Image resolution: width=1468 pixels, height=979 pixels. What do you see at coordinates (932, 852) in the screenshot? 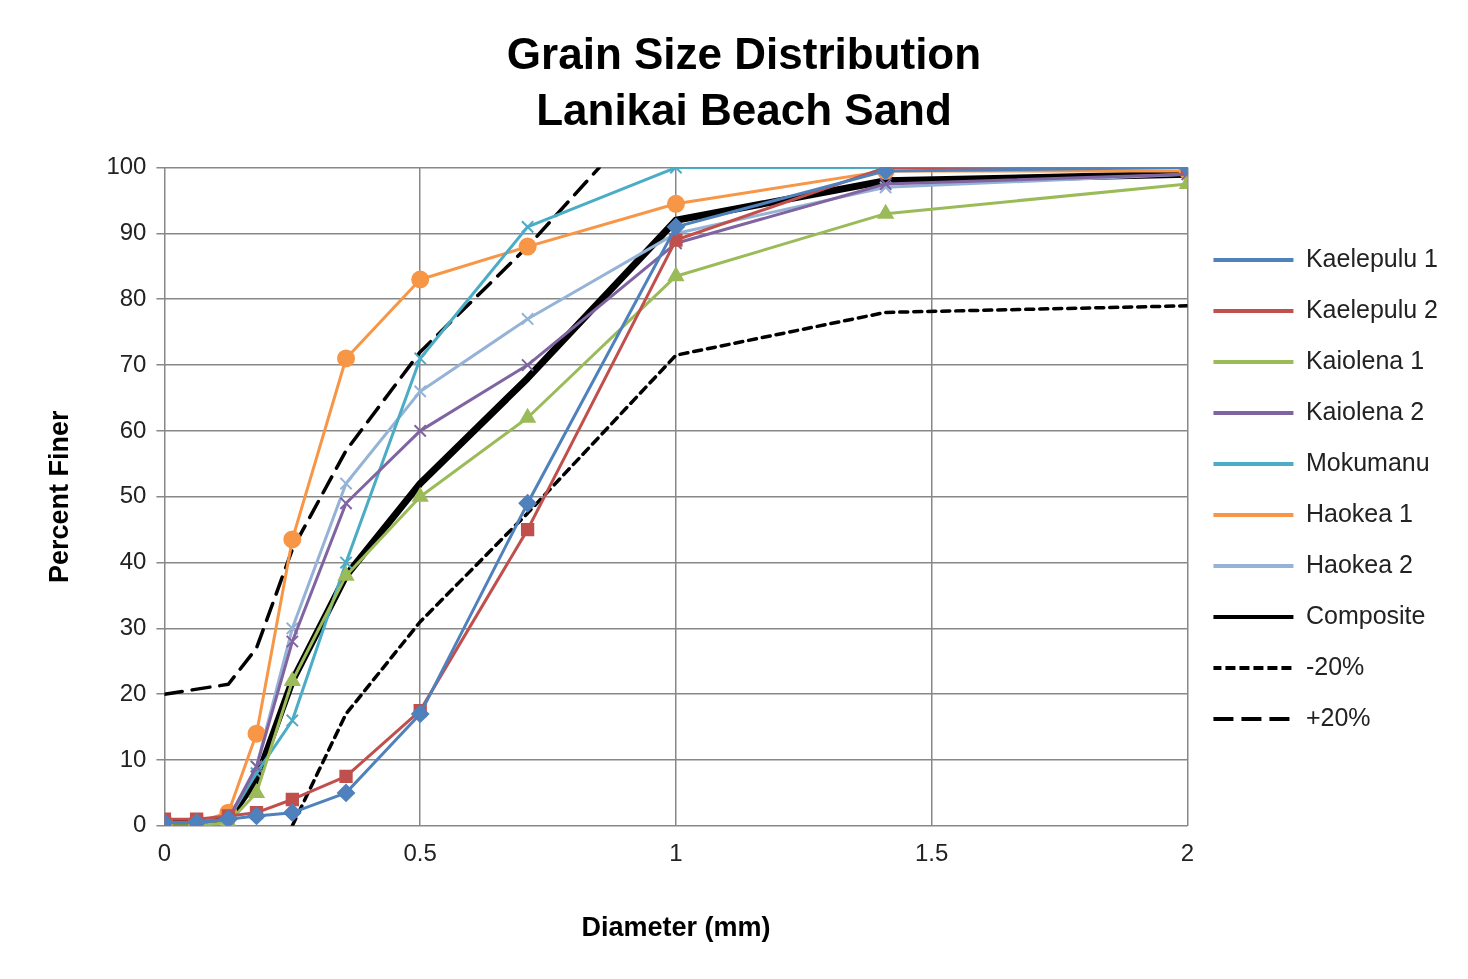
I see `x-tick-label: 1.5` at bounding box center [932, 852].